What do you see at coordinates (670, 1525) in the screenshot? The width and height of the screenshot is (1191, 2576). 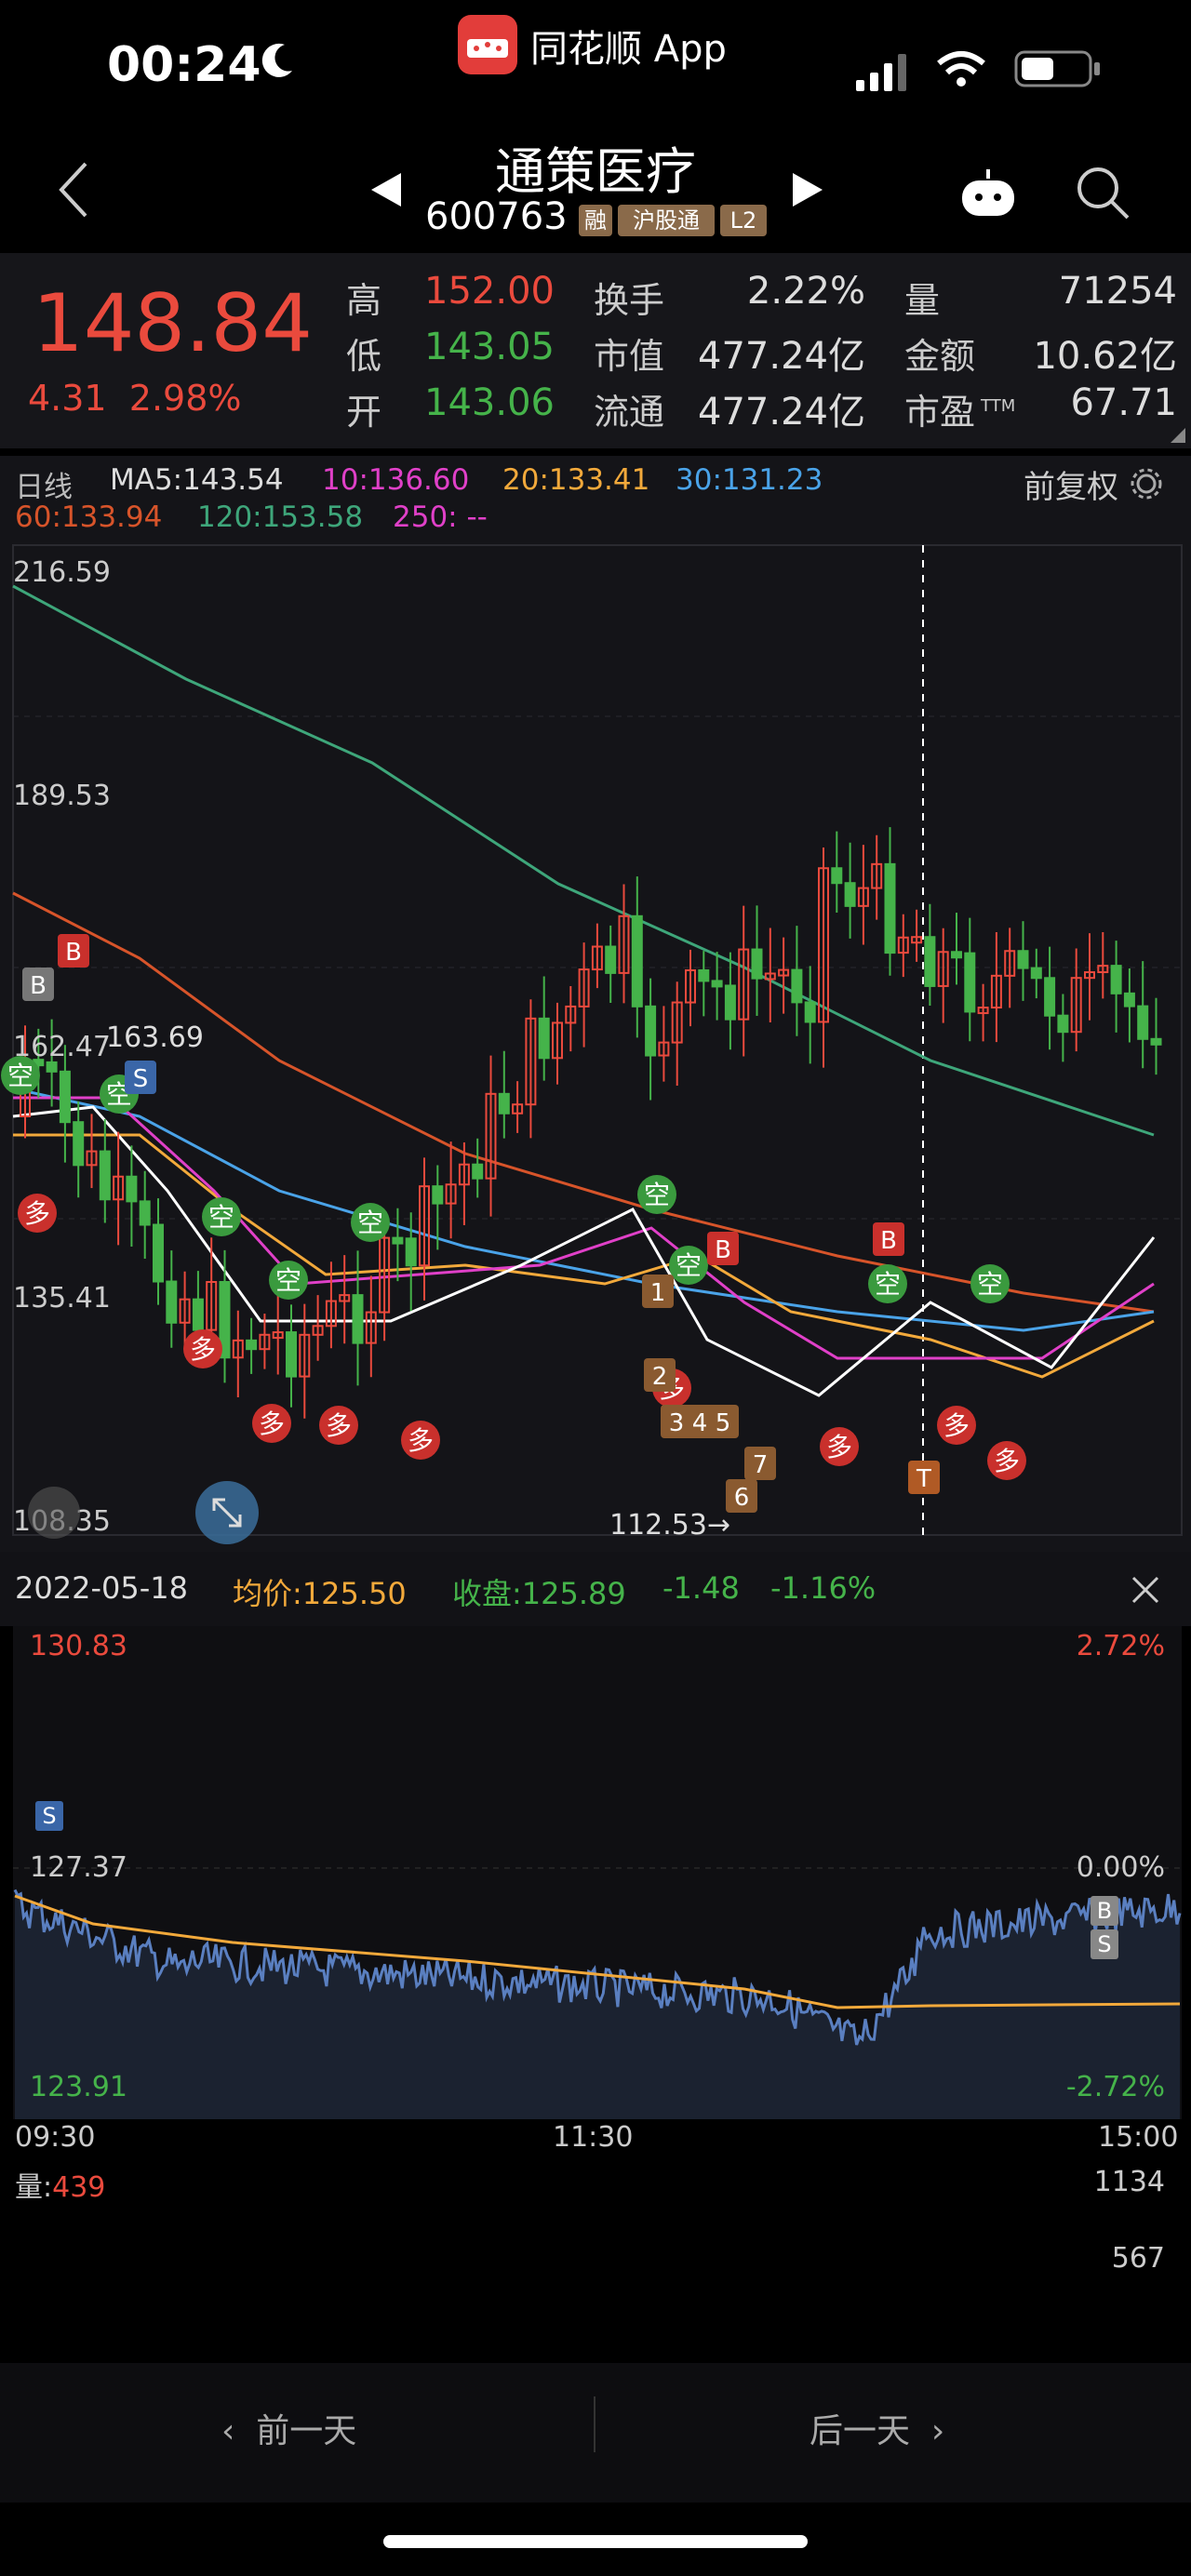 I see `low-marker: 112.53→` at bounding box center [670, 1525].